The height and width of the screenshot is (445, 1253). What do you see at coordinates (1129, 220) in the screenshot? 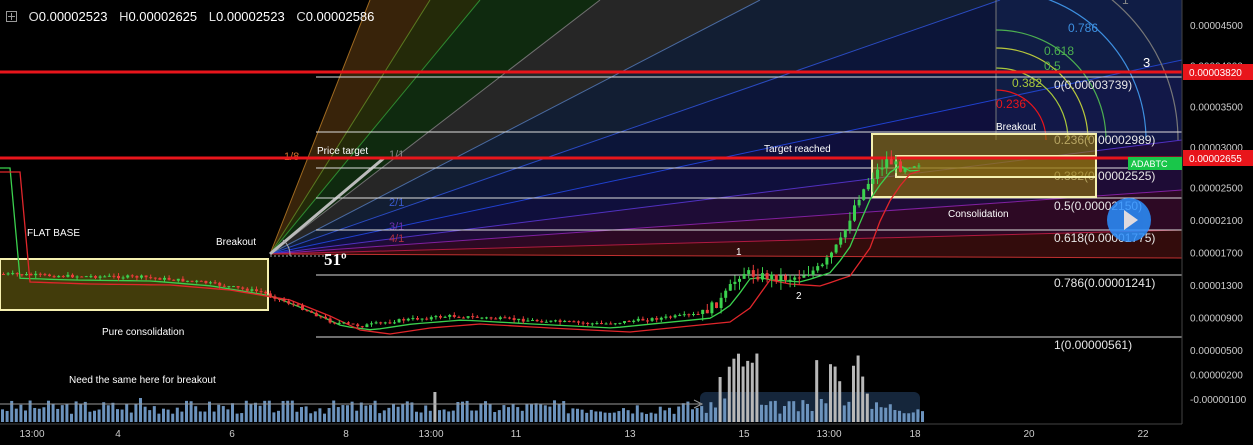
I see `play-button` at bounding box center [1129, 220].